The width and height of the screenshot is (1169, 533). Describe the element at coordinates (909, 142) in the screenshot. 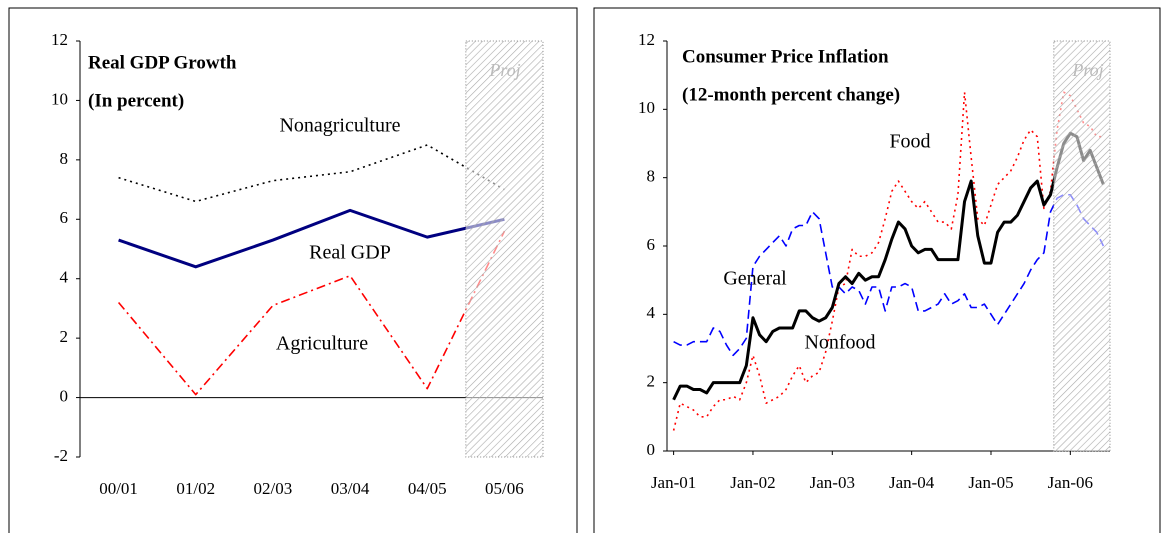

I see `series-label: Food` at that location.